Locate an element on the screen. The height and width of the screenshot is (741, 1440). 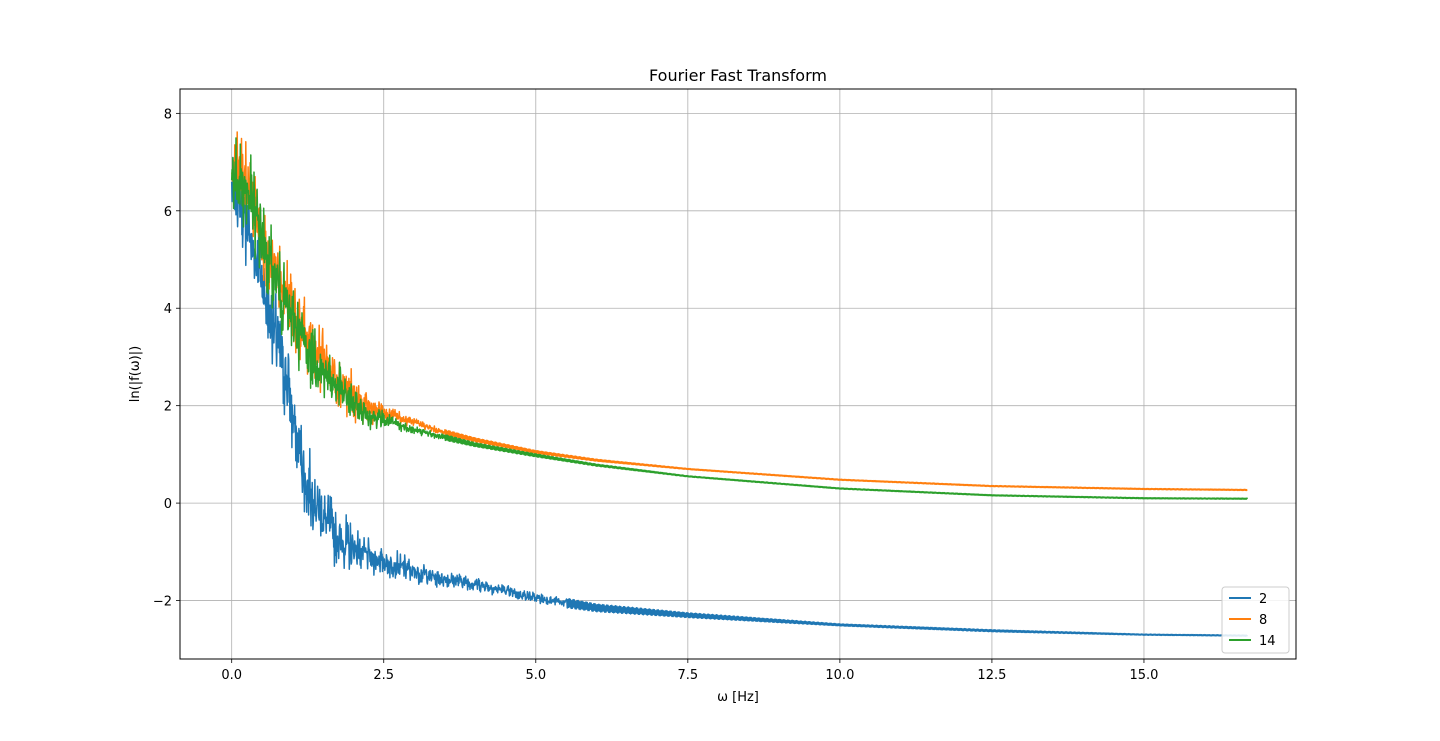
x-tick-label: 15.0 is located at coordinates (1143, 675).